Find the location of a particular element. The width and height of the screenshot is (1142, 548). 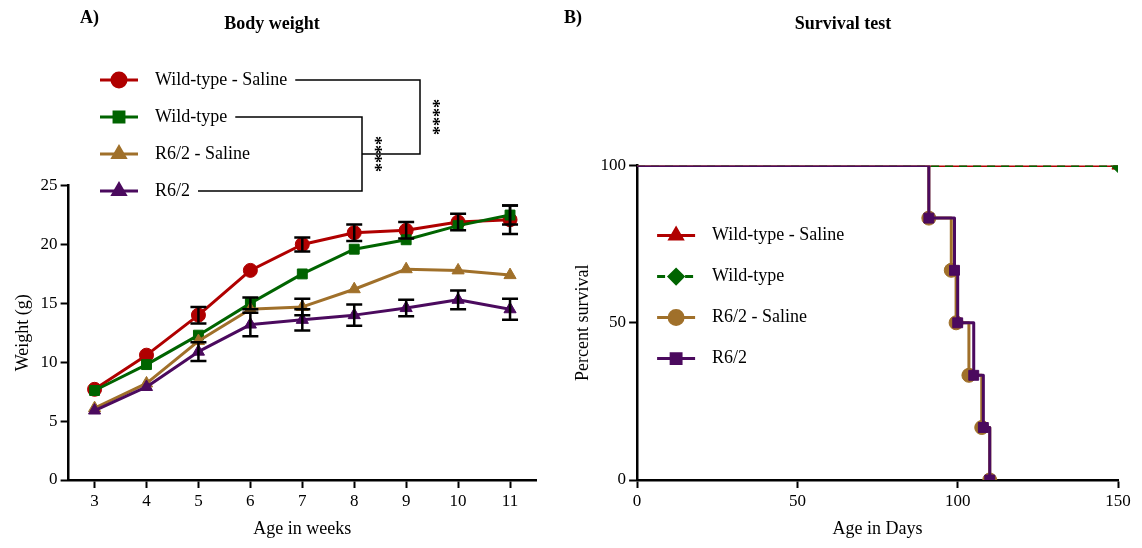

text: B) is located at coordinates (573, 17).